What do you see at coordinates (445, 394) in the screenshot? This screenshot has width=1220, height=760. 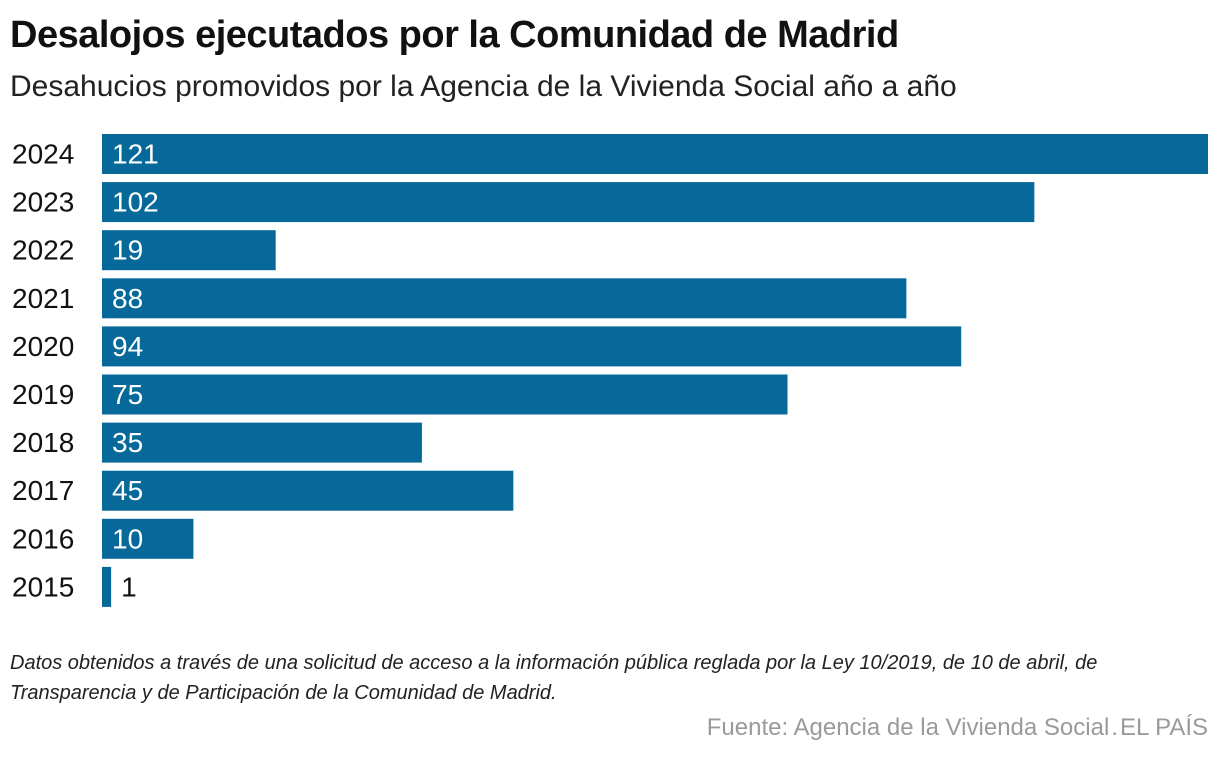 I see `bar-2019` at bounding box center [445, 394].